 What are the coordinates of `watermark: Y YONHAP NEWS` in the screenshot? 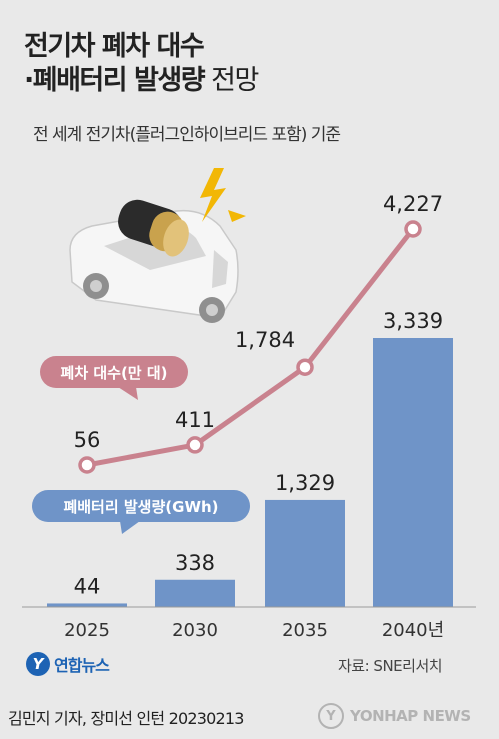 It's located at (394, 716).